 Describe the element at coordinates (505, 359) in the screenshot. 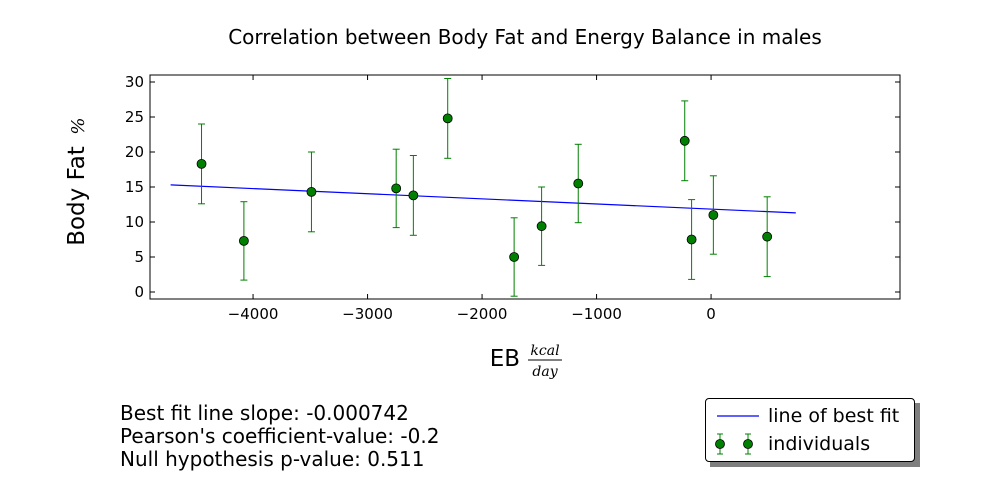

I see `x-axis-label: EB` at that location.